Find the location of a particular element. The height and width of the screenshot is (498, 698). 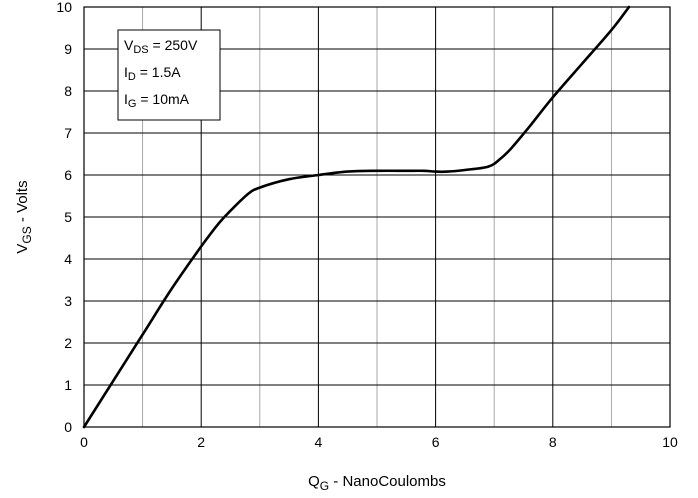

conditions-box: VDS = 250V ID = 1.5A IG = 10mA is located at coordinates (169, 75).